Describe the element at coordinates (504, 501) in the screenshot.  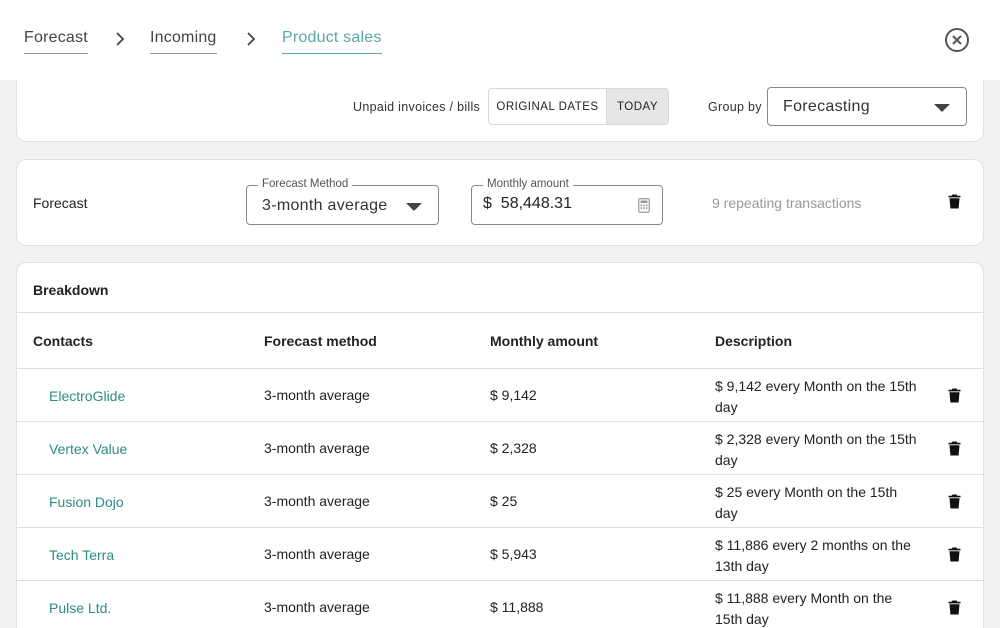
I see `row-monthly-amount: $ 25` at that location.